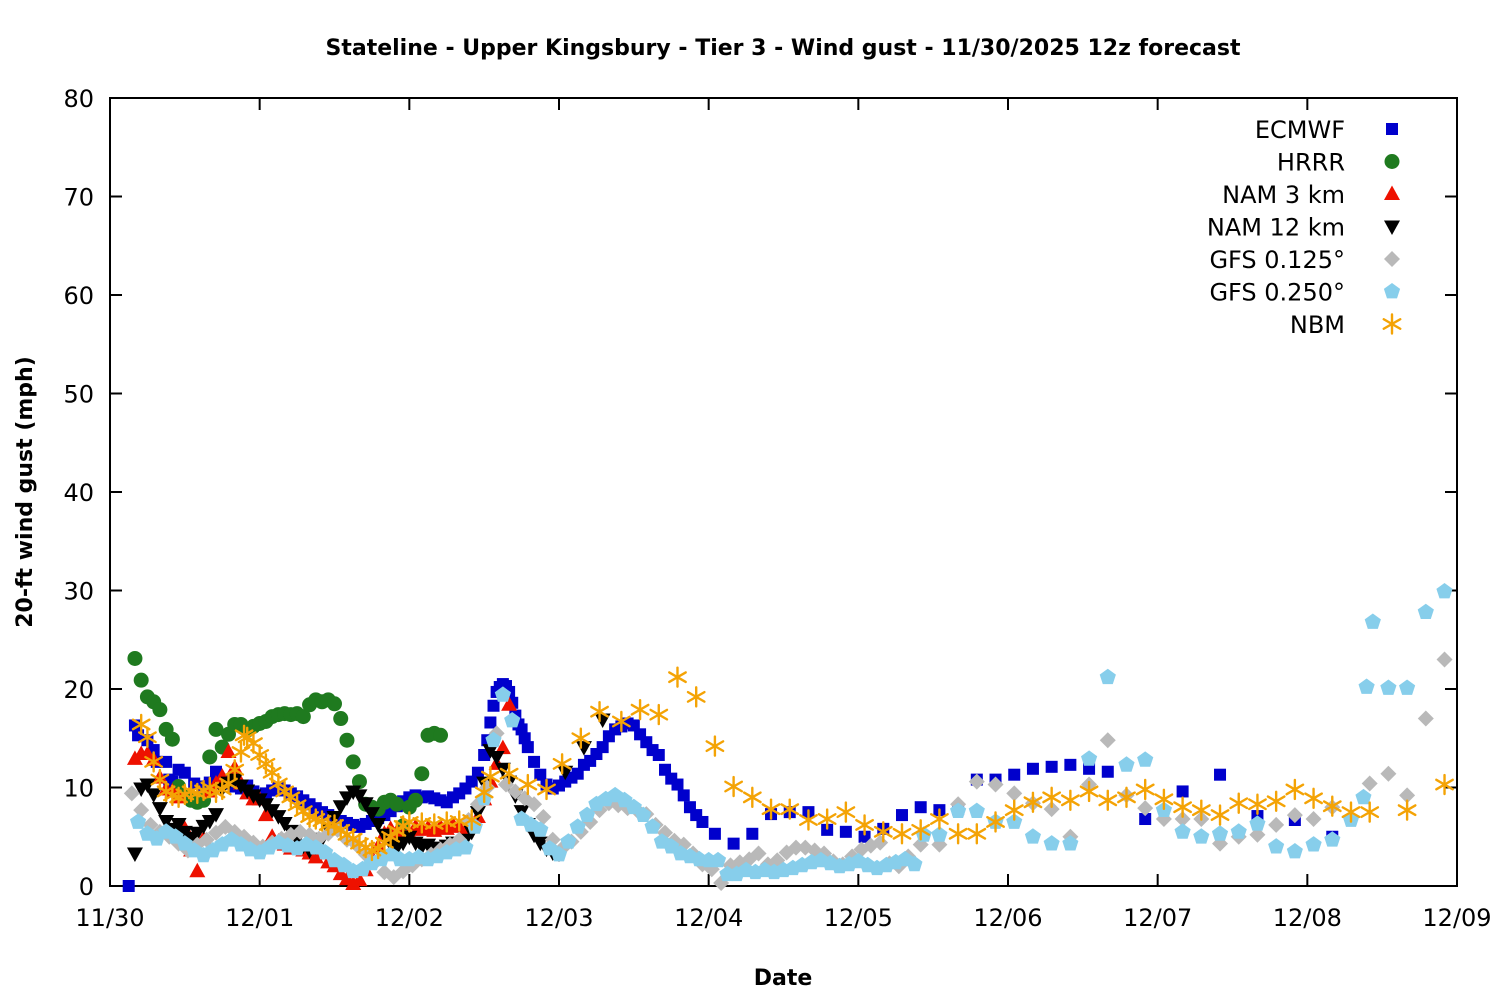 The image size is (1500, 1004). I want to click on legend-marker-triangle-down-icon, so click(1392, 227).